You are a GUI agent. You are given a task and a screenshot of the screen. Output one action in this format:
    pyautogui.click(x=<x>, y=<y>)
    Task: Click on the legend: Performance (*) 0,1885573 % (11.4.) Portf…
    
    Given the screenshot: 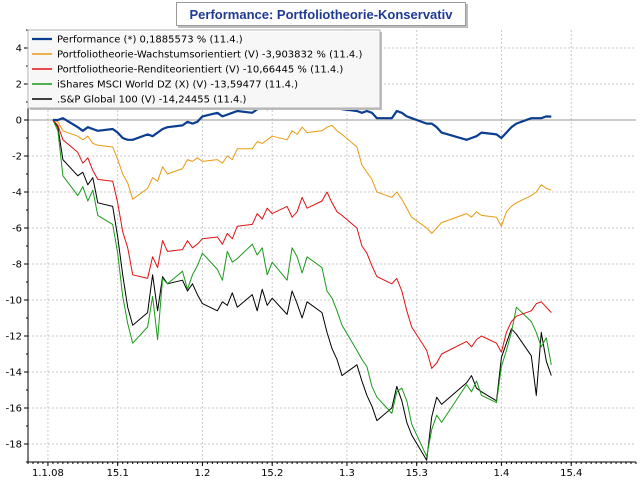 What is the action you would take?
    pyautogui.click(x=204, y=69)
    